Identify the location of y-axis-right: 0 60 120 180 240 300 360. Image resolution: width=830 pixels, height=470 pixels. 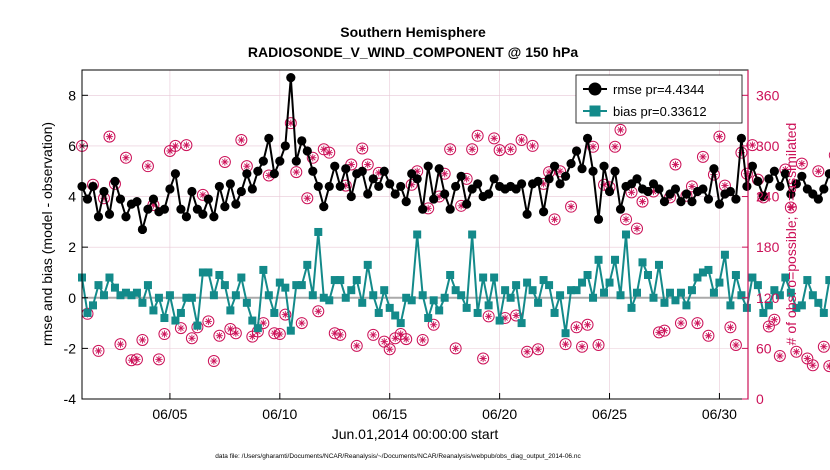
(761, 238).